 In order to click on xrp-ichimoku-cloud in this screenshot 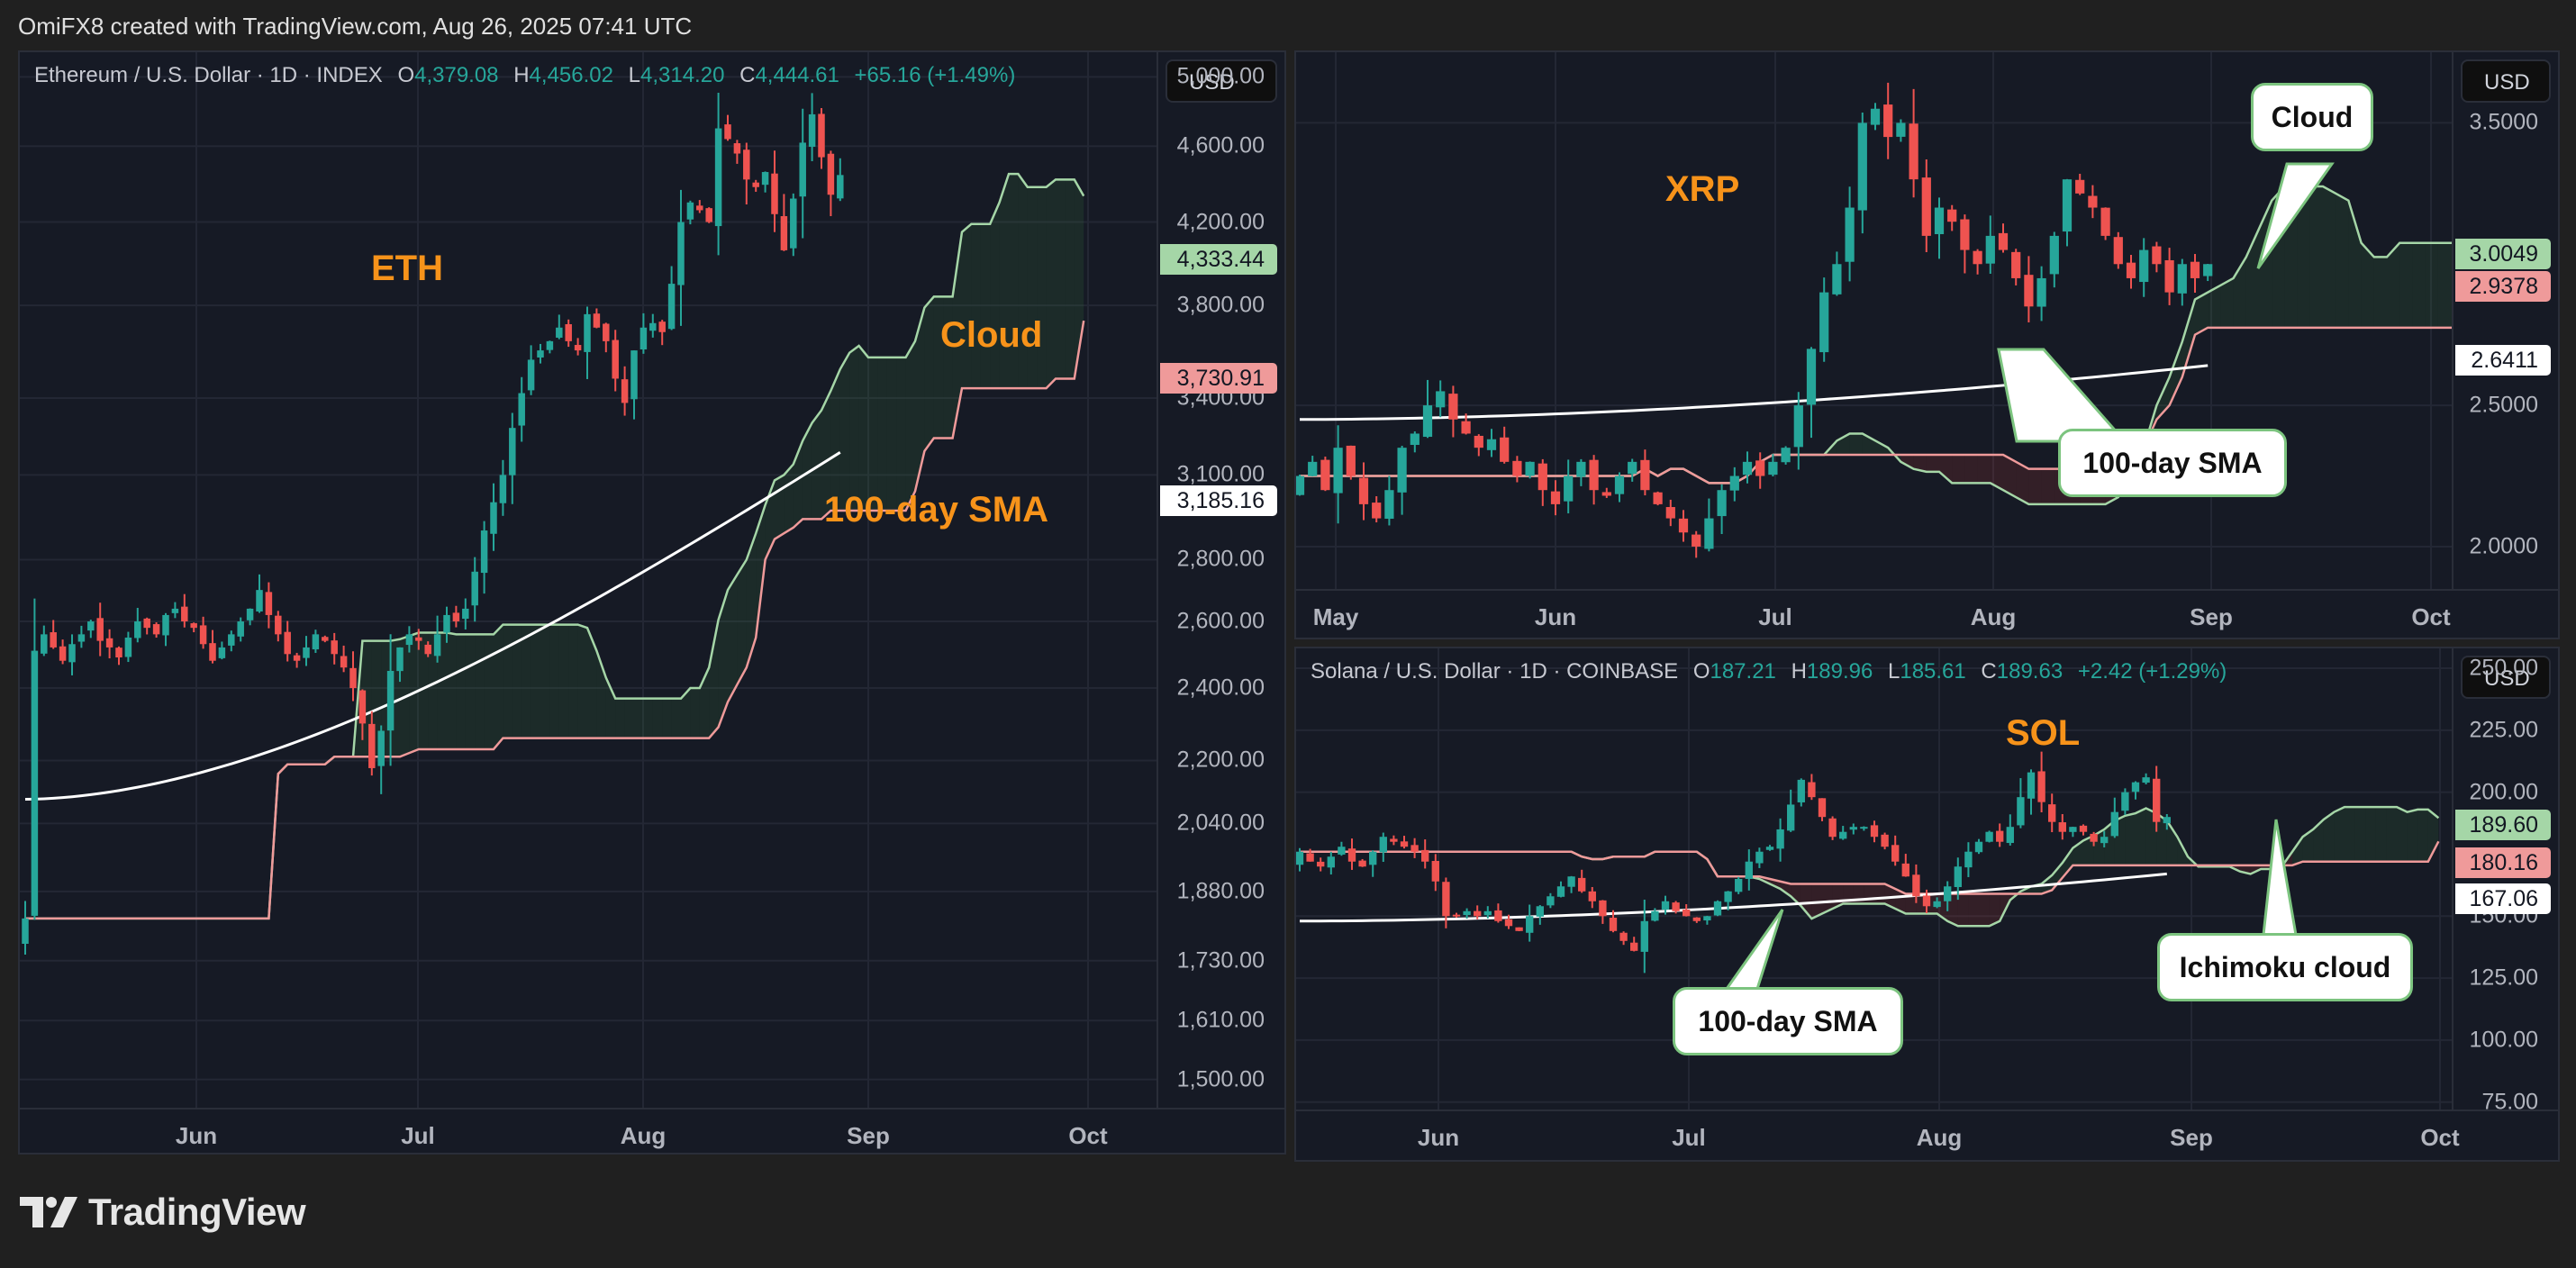, I will do `click(1876, 341)`.